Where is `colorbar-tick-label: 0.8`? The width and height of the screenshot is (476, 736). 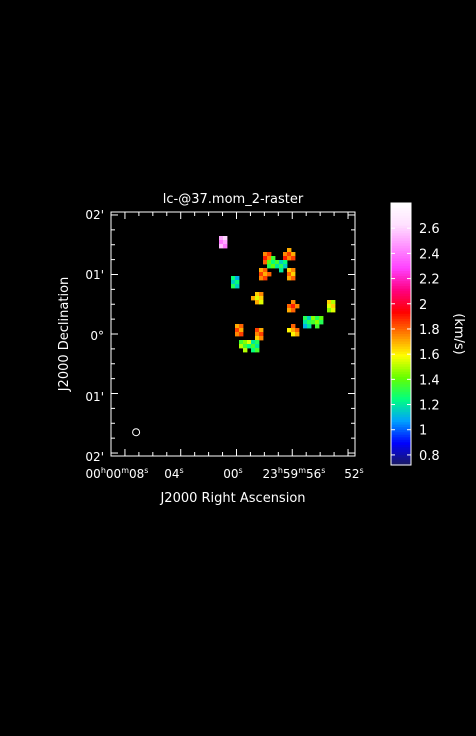
colorbar-tick-label: 0.8 is located at coordinates (429, 456).